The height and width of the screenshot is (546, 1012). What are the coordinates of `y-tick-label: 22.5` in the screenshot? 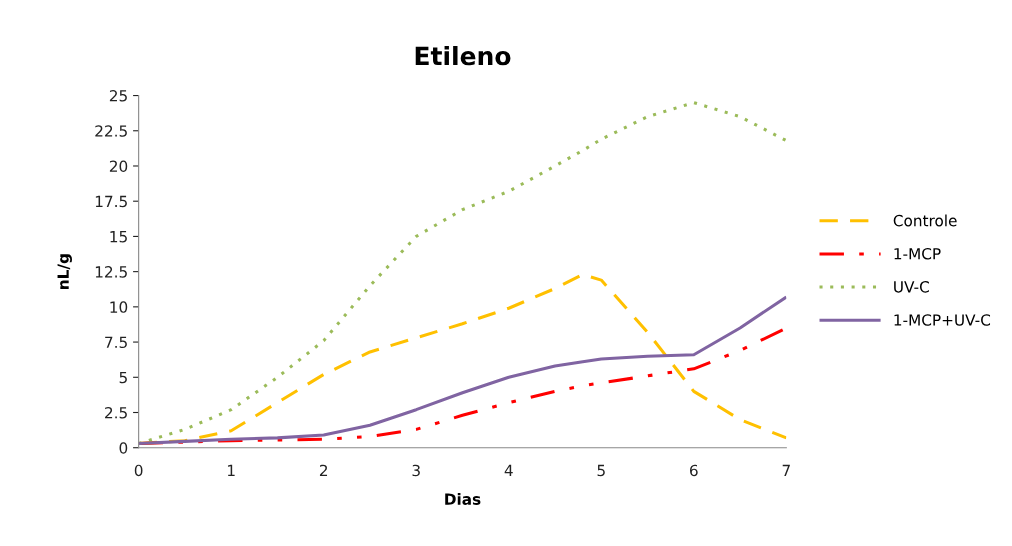 It's located at (111, 131).